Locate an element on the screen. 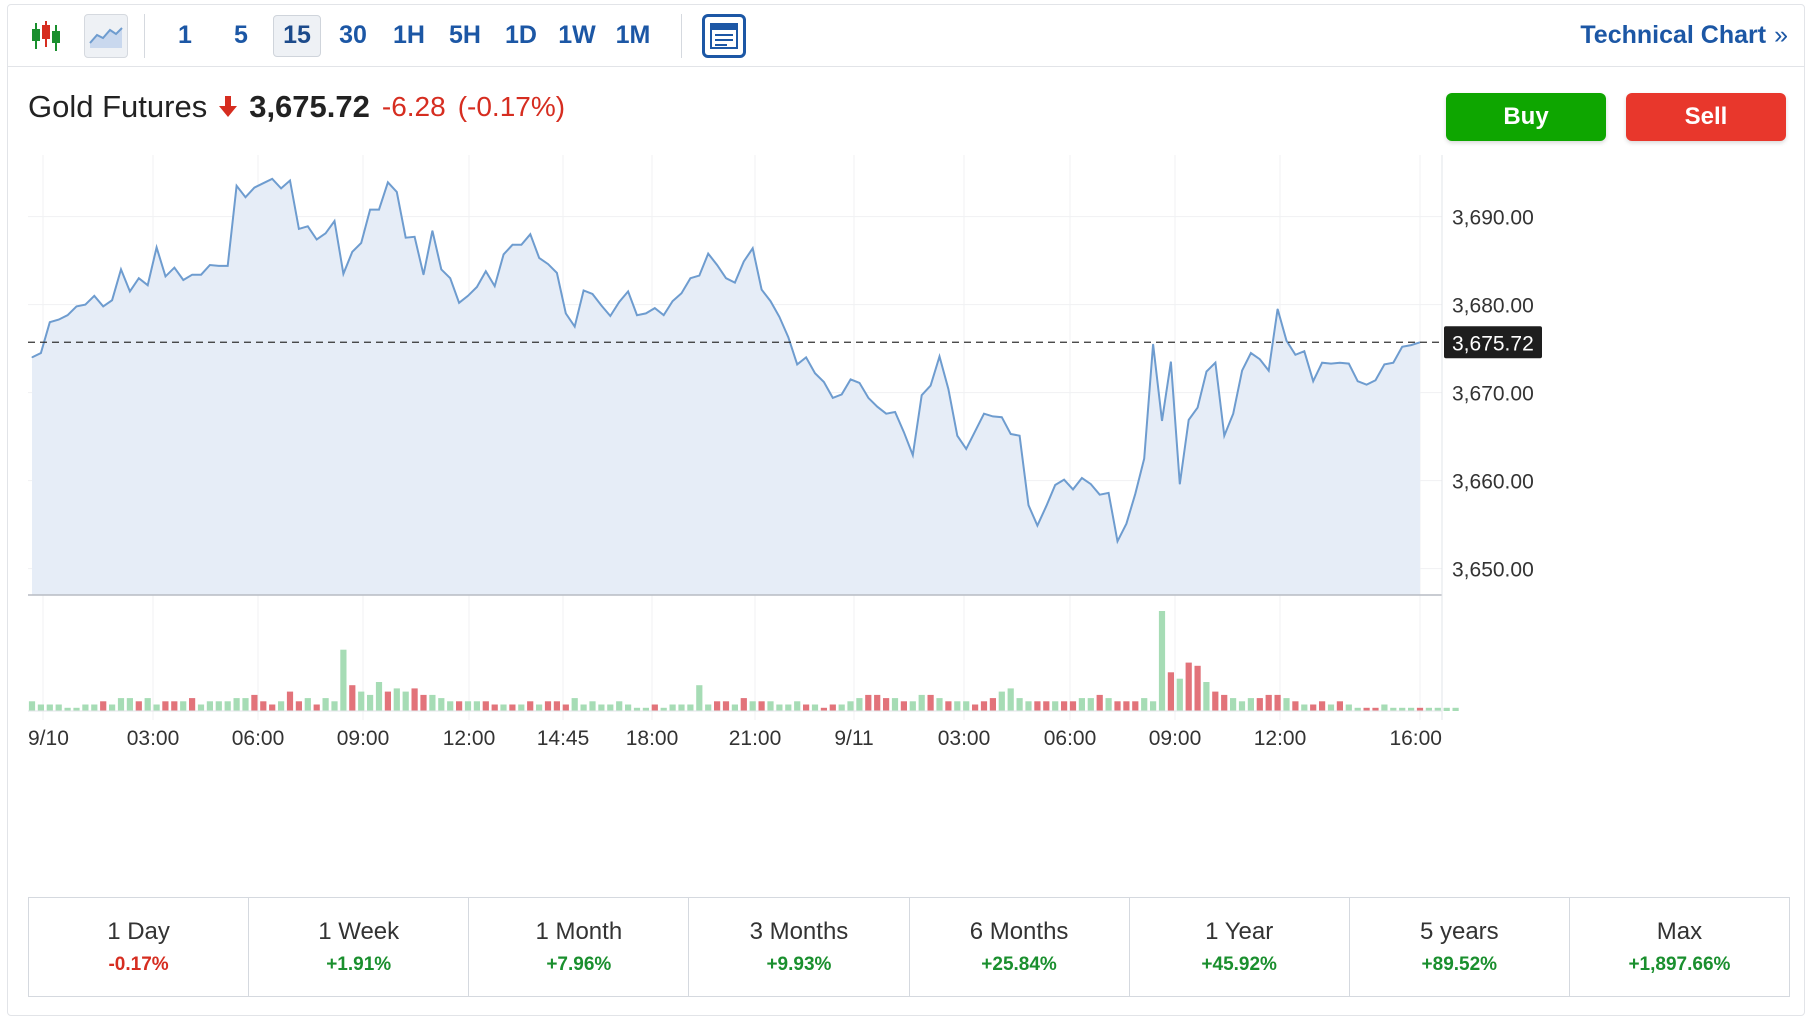 Image resolution: width=1812 pixels, height=1022 pixels. period-3-months: 3 Months +9.93% is located at coordinates (799, 947).